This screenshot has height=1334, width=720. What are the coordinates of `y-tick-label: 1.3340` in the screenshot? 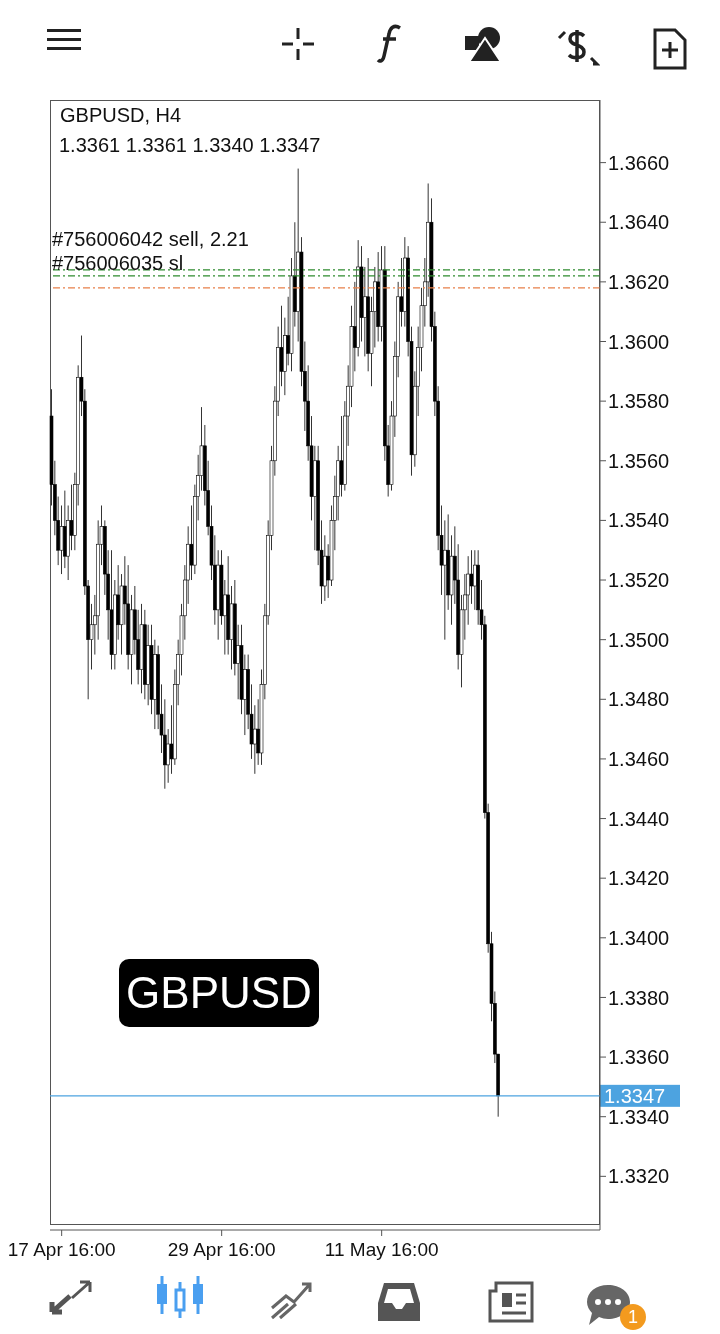 It's located at (639, 1116).